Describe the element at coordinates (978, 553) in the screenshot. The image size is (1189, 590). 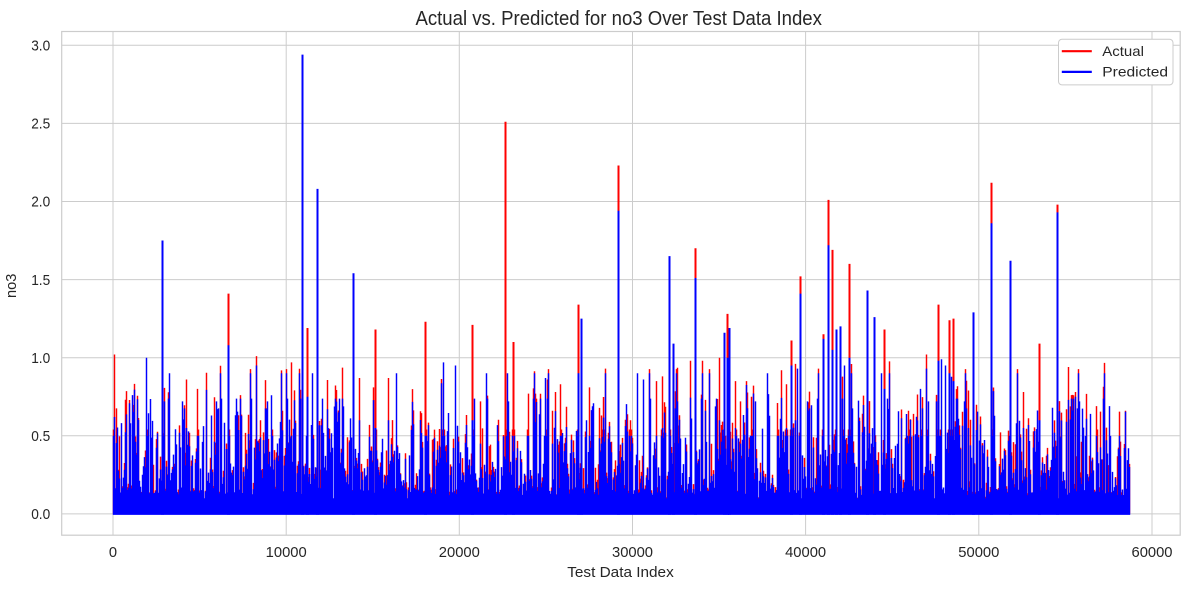
I see `svg-text: 50000` at that location.